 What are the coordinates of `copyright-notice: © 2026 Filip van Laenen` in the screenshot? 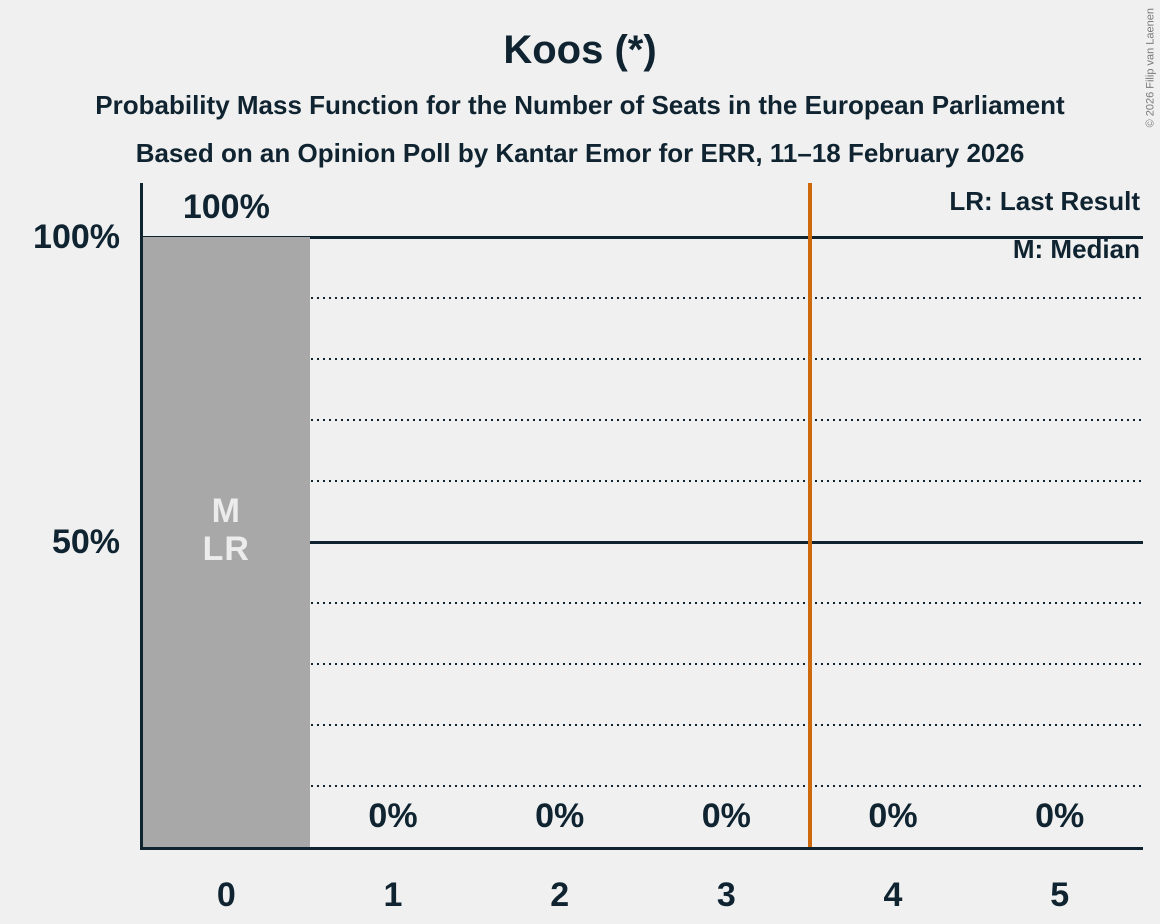 It's located at (1150, 68).